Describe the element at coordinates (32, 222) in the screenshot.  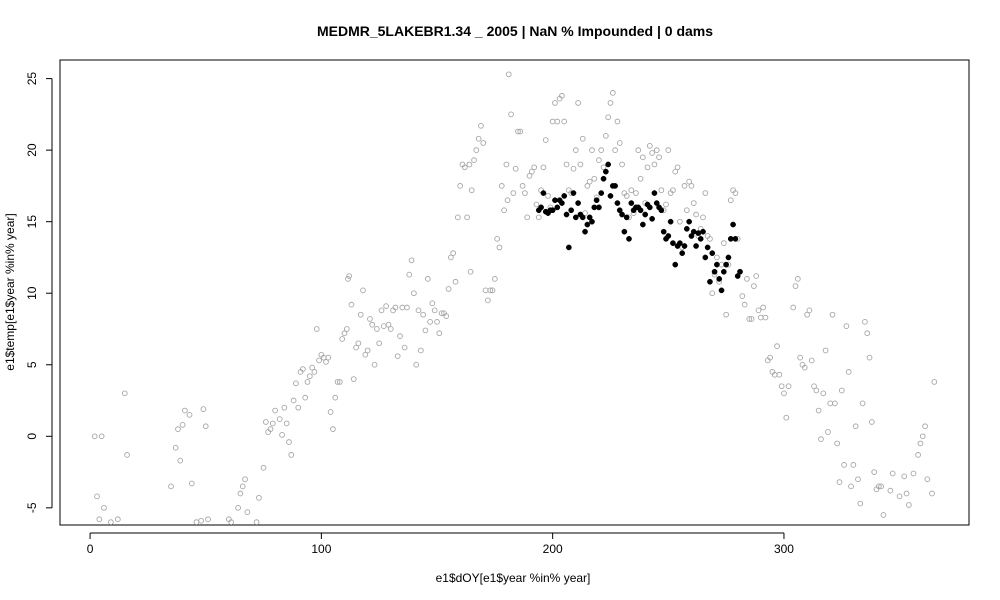
I see `y-tick-label: 15` at that location.